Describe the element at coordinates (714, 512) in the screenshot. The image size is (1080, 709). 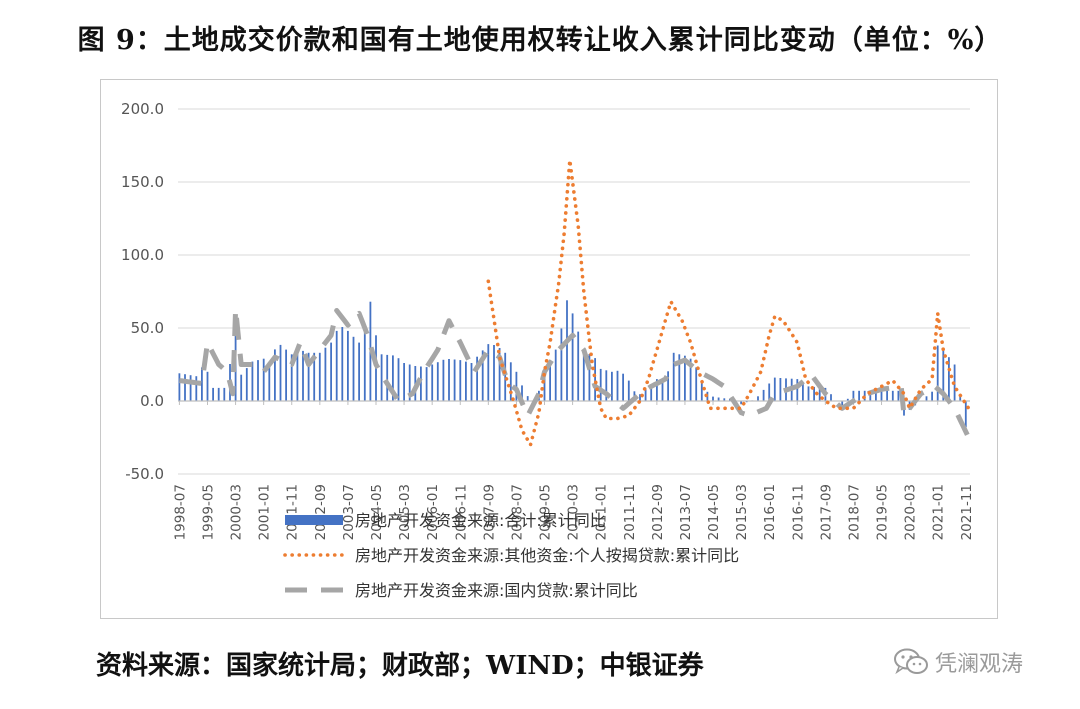
I see `x-tick-label: 2014-05` at that location.